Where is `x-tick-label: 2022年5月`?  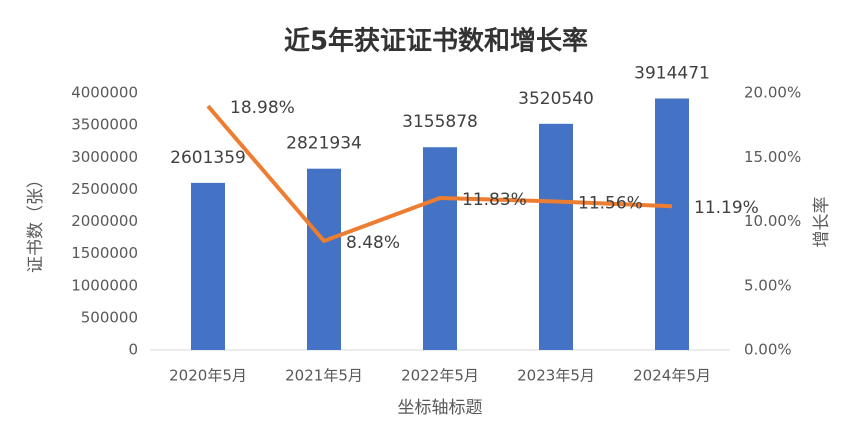 x-tick-label: 2022年5月 is located at coordinates (440, 376).